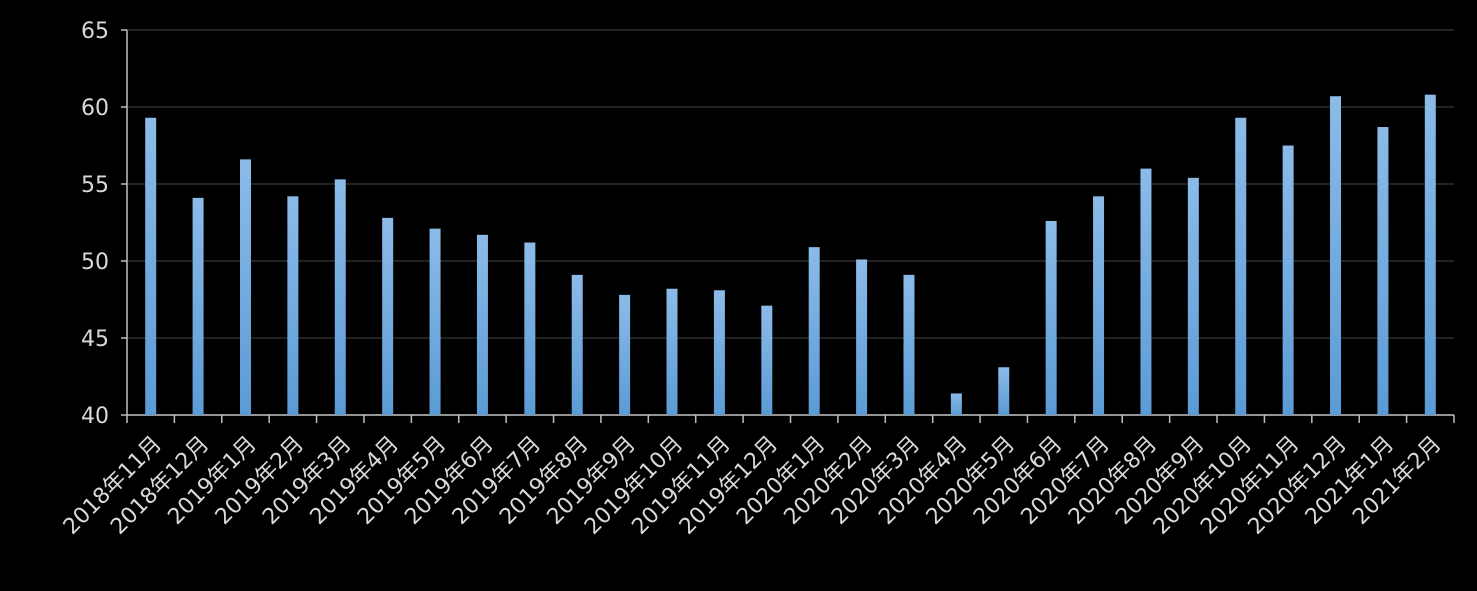  I want to click on y-tick-label: 60, so click(95, 108).